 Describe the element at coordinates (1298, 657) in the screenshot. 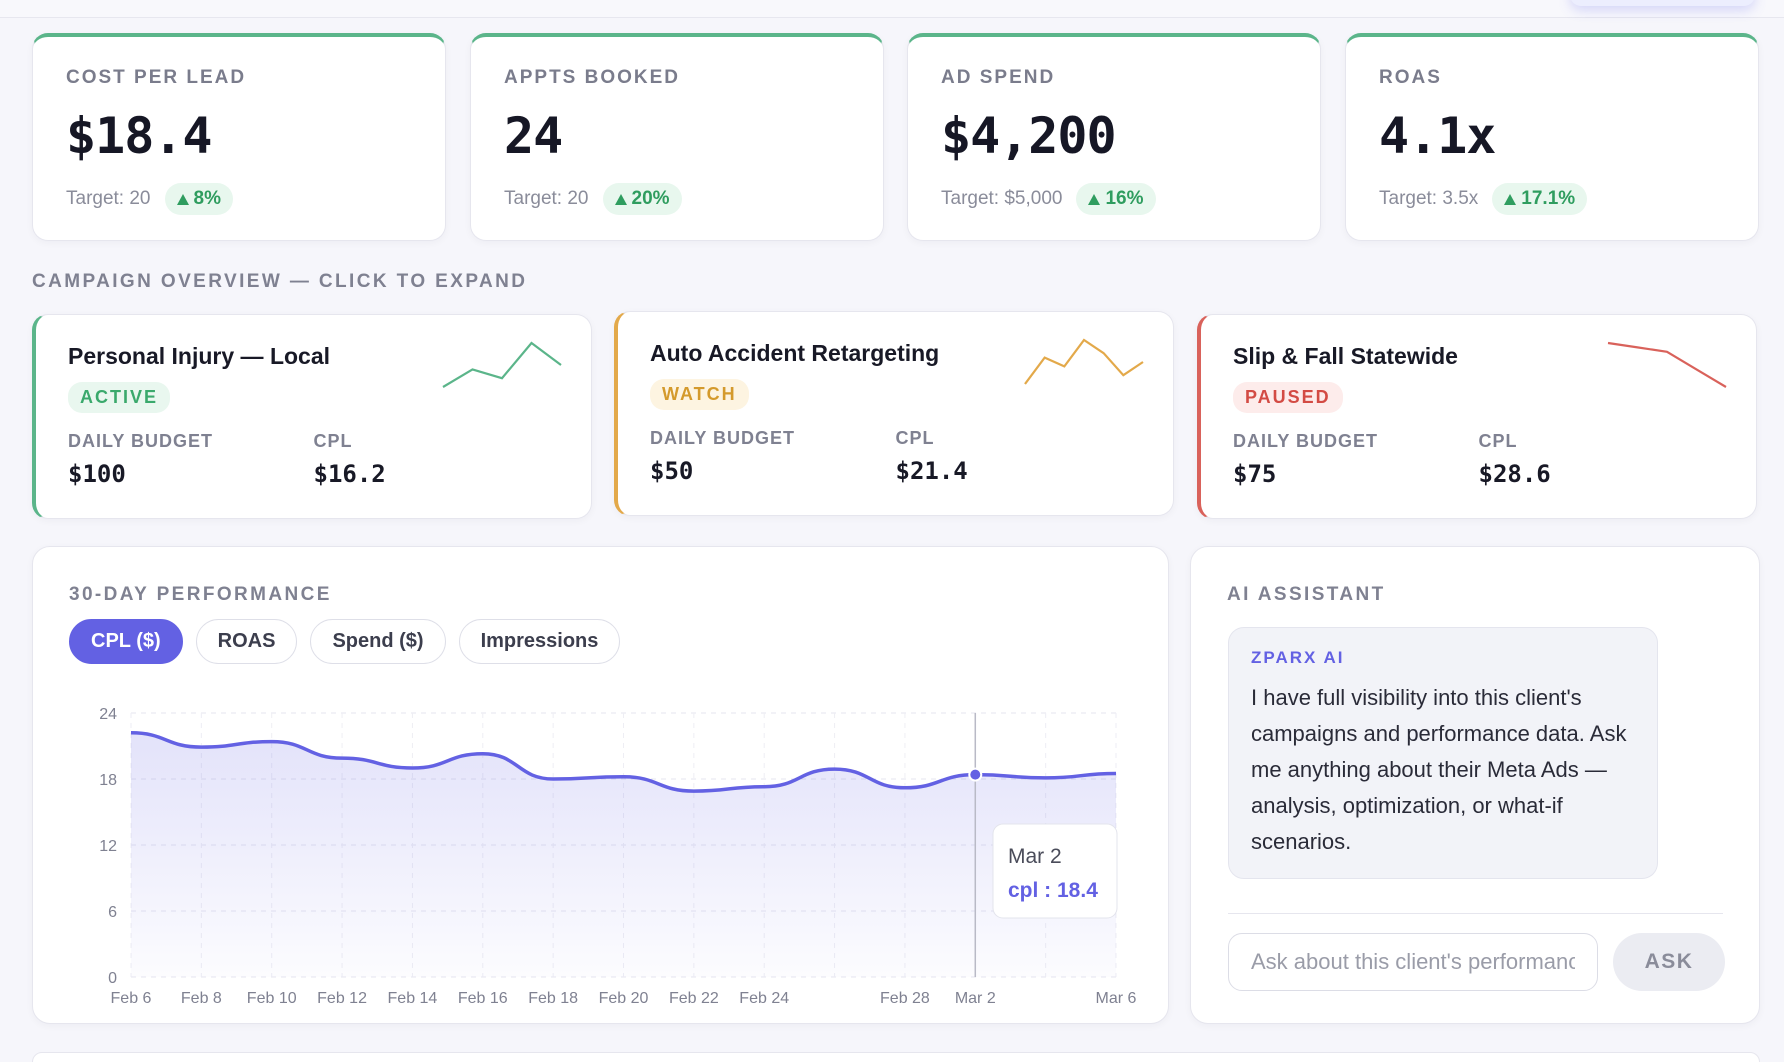

I see `ai-sender-name: ZPARX AI` at that location.